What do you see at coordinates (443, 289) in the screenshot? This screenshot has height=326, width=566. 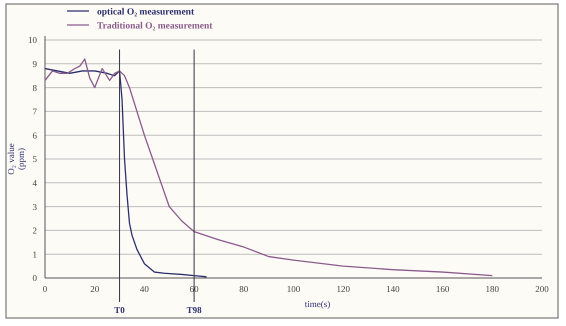 I see `x-tick-label: 160` at bounding box center [443, 289].